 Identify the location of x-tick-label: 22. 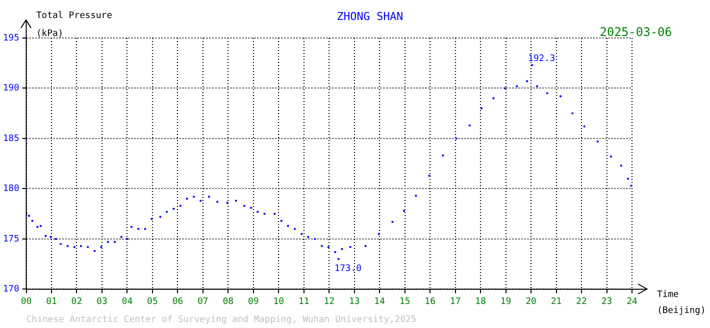
(581, 301).